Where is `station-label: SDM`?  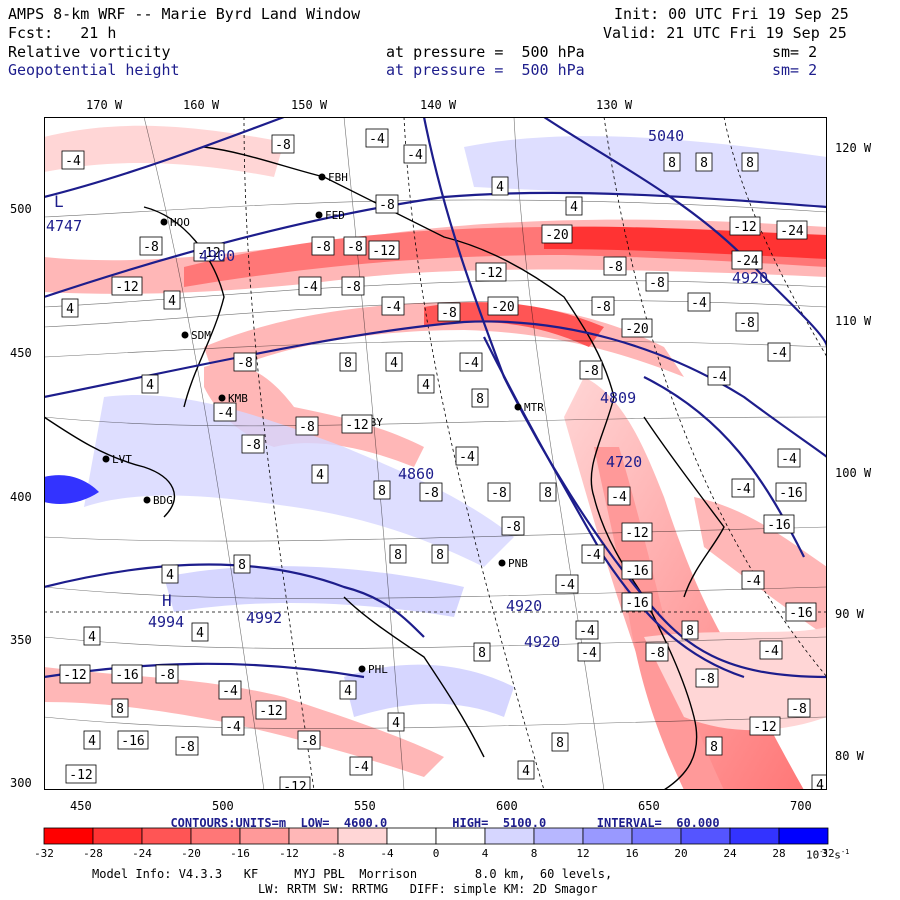
station-label: SDM is located at coordinates (201, 335).